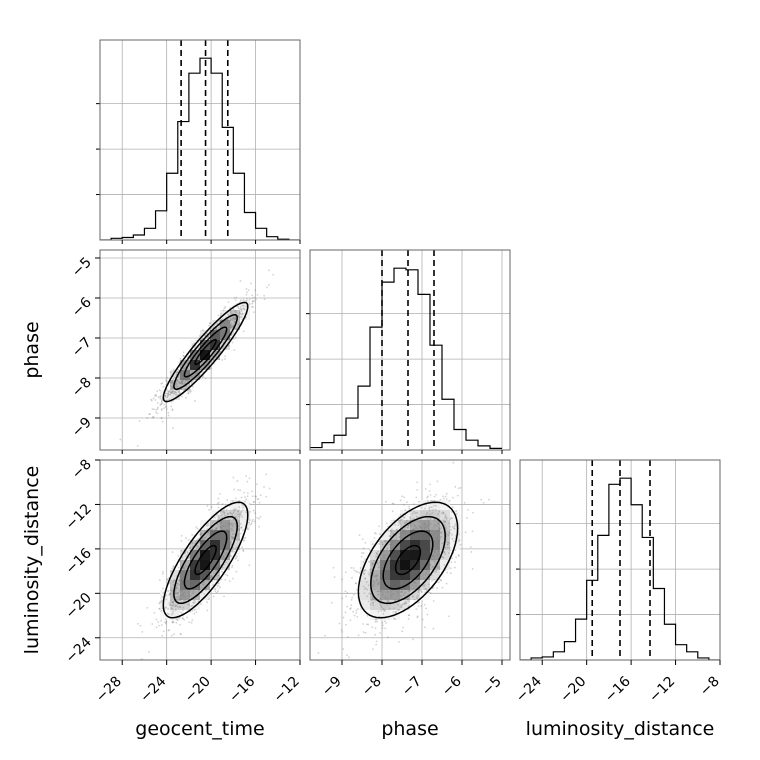 The height and width of the screenshot is (760, 760). Describe the element at coordinates (409, 729) in the screenshot. I see `x-axis-label-phase: phase` at that location.